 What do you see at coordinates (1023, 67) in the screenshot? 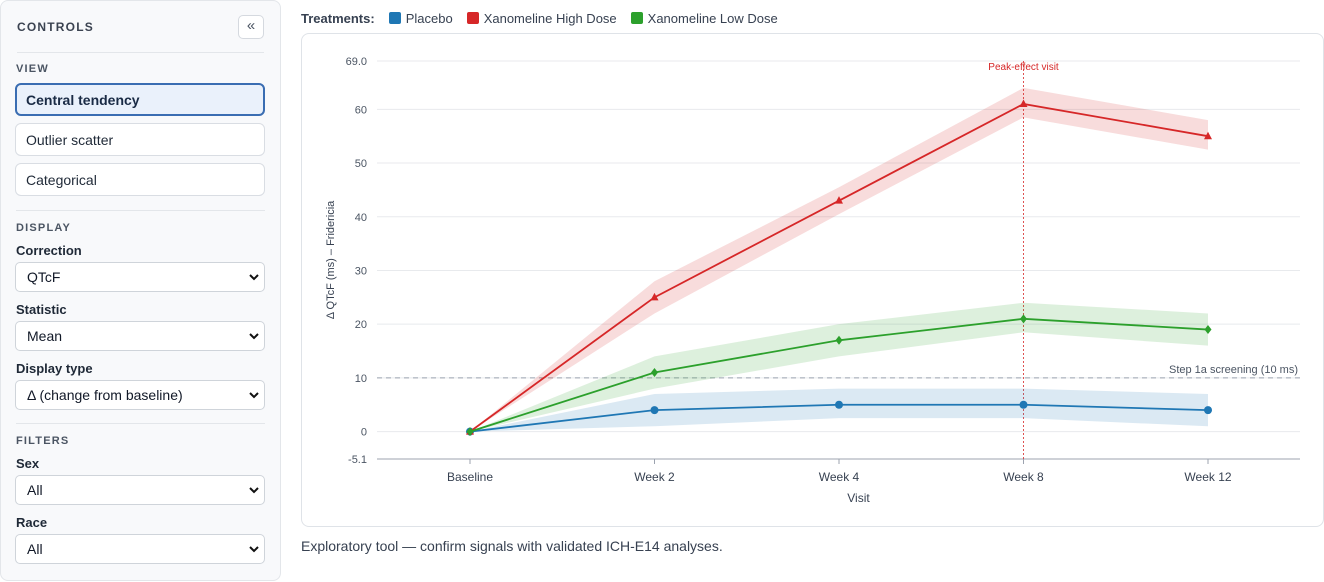
I see `peak-visit-label: Peak-effect visit` at bounding box center [1023, 67].